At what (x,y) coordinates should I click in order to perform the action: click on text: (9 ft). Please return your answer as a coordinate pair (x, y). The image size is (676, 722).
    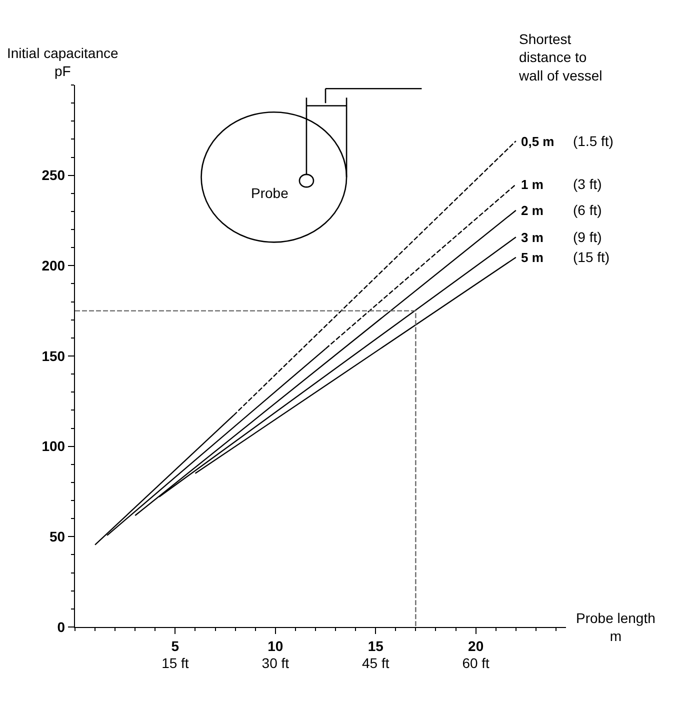
    Looking at the image, I should click on (587, 237).